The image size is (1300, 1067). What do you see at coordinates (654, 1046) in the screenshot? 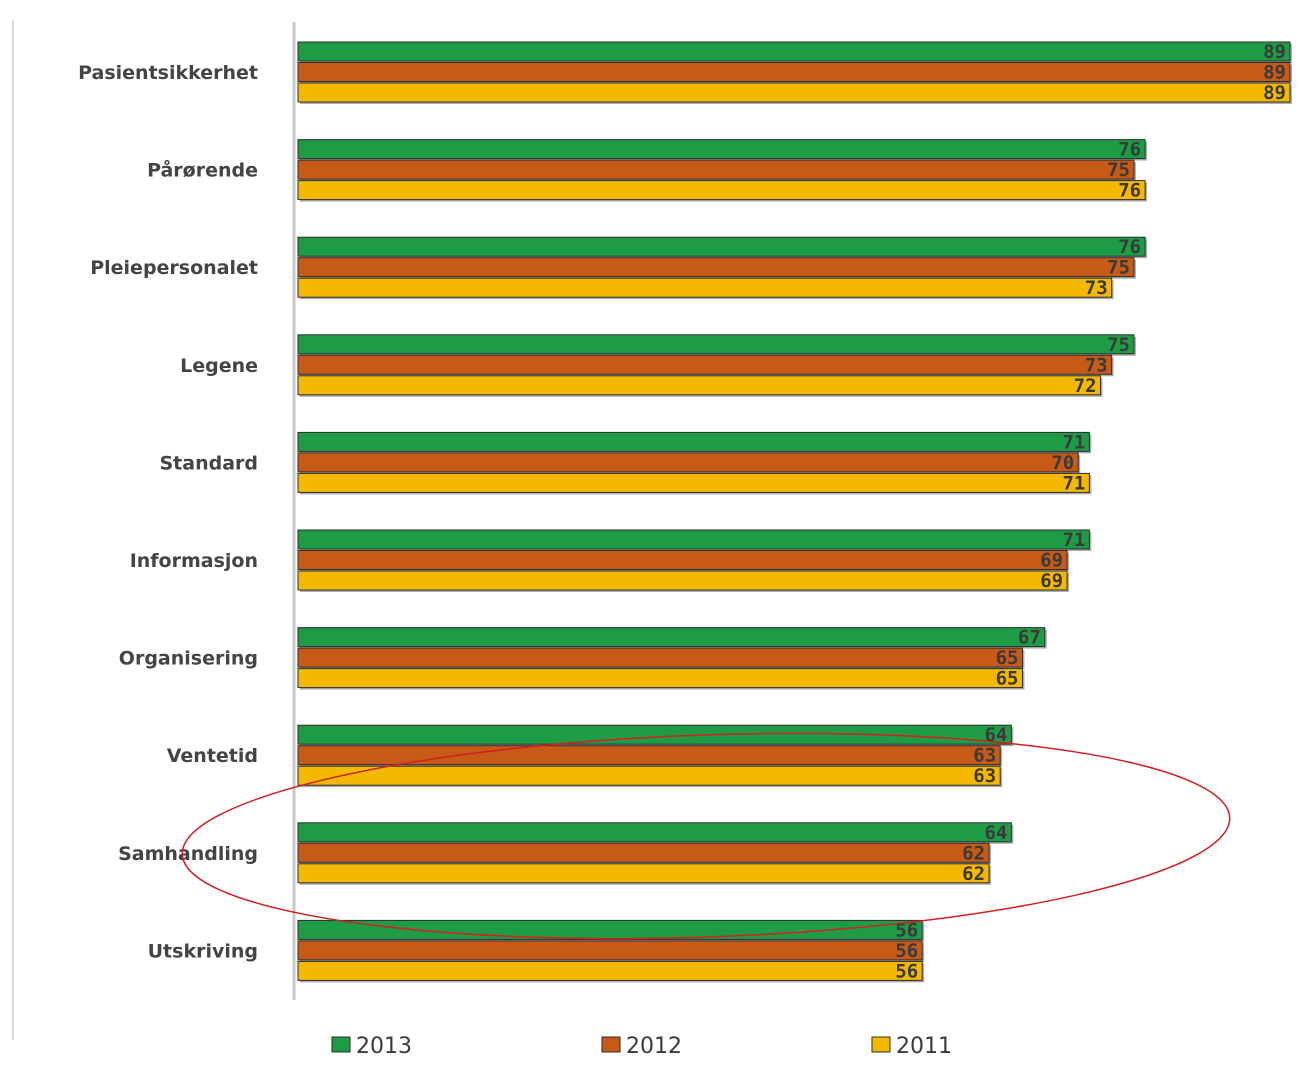
I see `legend-label-2012: 2012` at bounding box center [654, 1046].